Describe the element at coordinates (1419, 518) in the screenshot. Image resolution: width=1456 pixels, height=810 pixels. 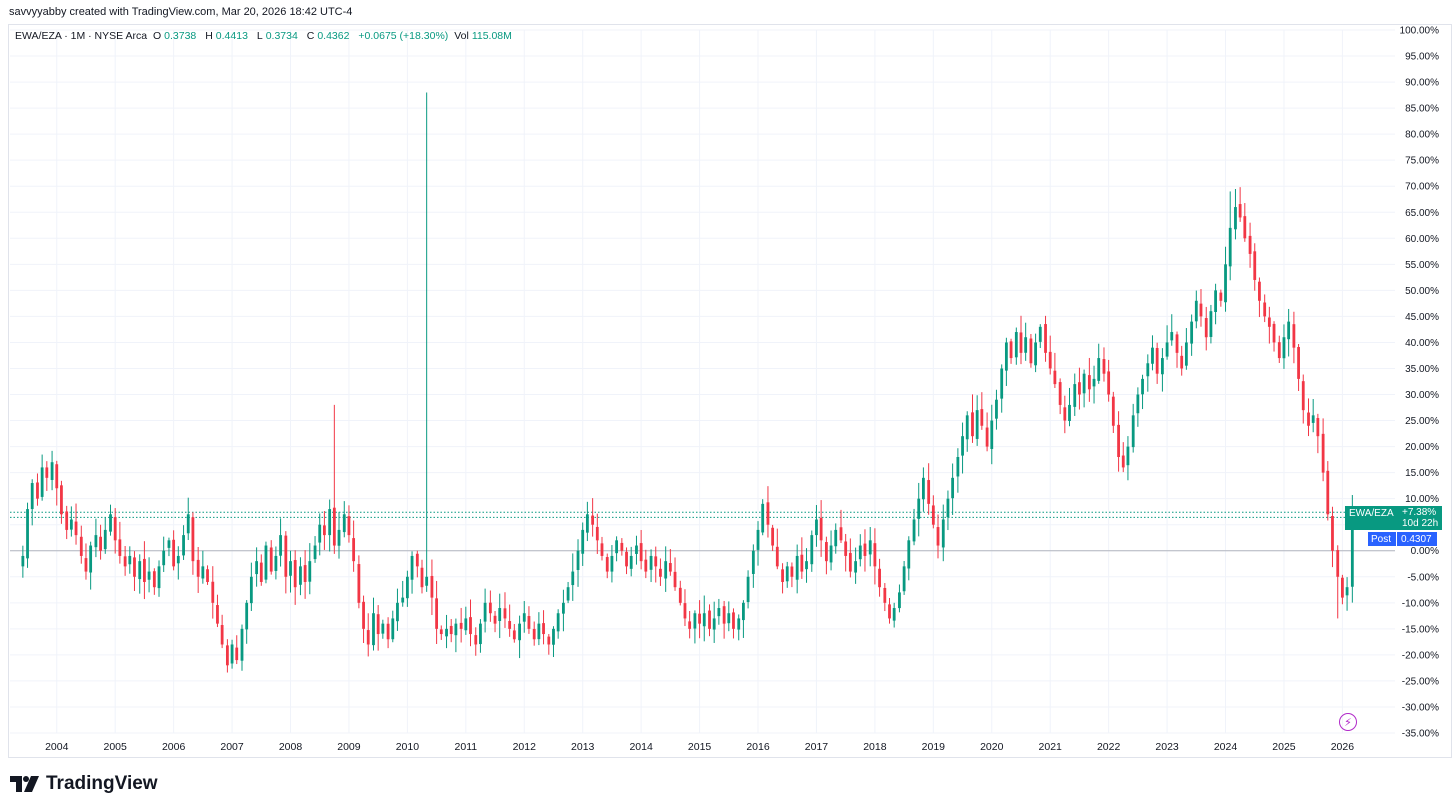
I see `change-countdown-badge: +7.38% 10d 22h` at that location.